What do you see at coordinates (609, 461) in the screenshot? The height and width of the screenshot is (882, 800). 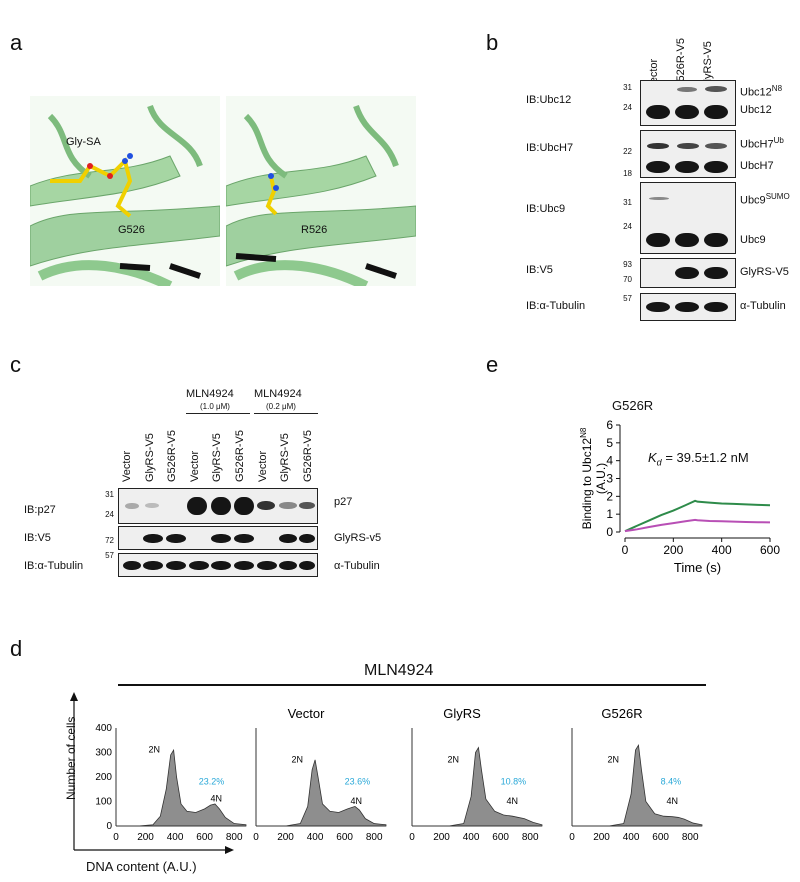 I see `y-tick-label: 4` at bounding box center [609, 461].